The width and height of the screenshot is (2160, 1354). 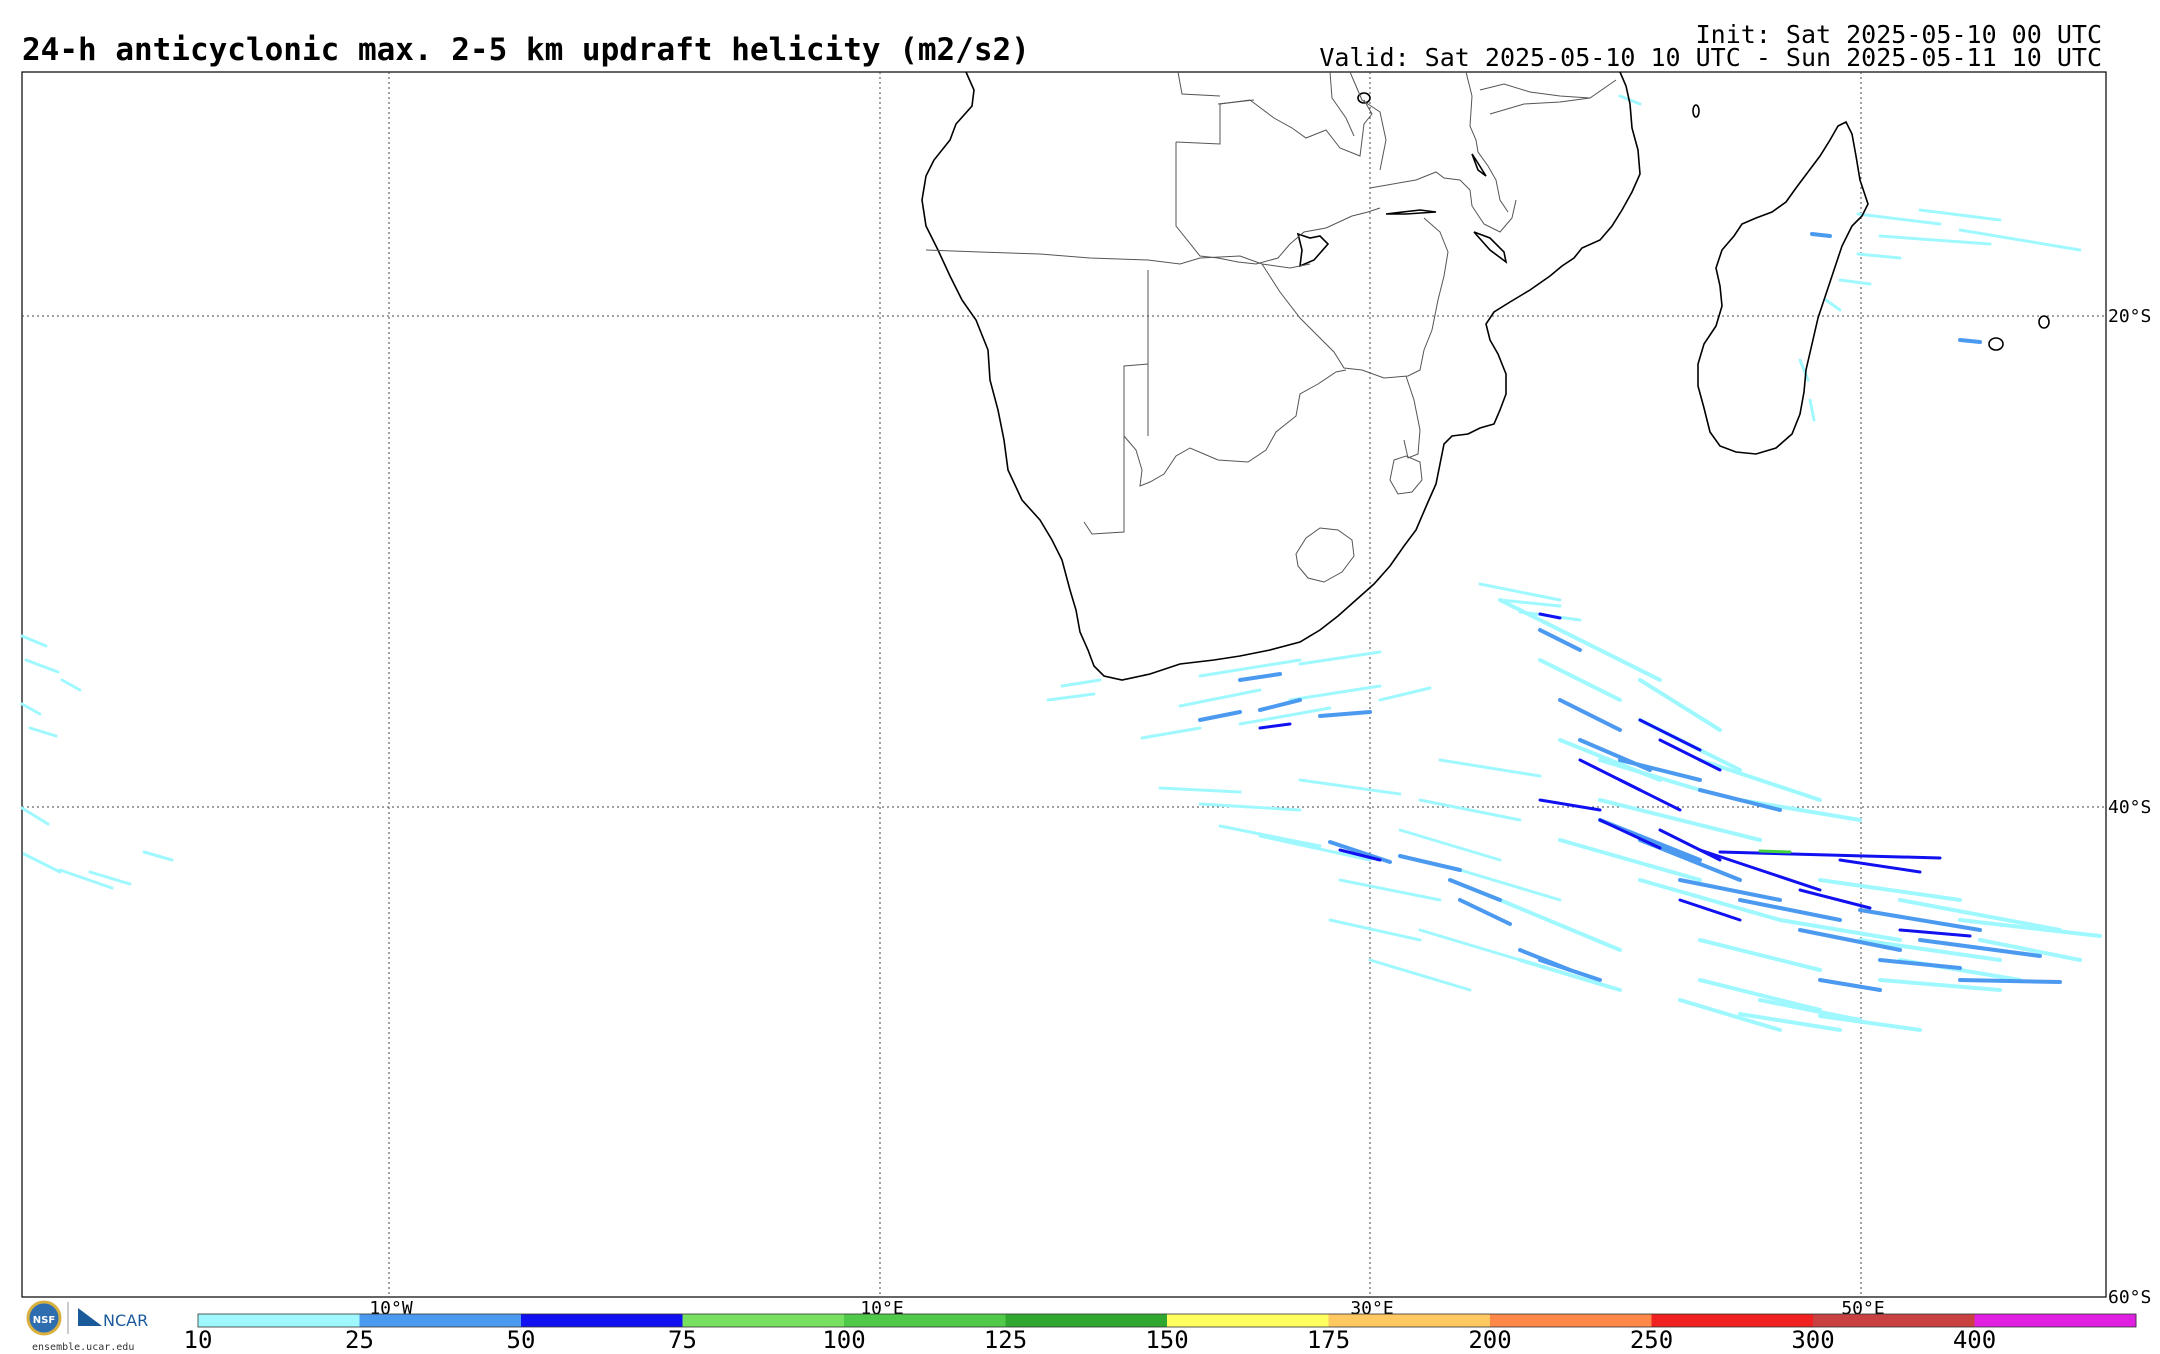 What do you see at coordinates (2129, 1297) in the screenshot?
I see `lat-label-60s: 60°S` at bounding box center [2129, 1297].